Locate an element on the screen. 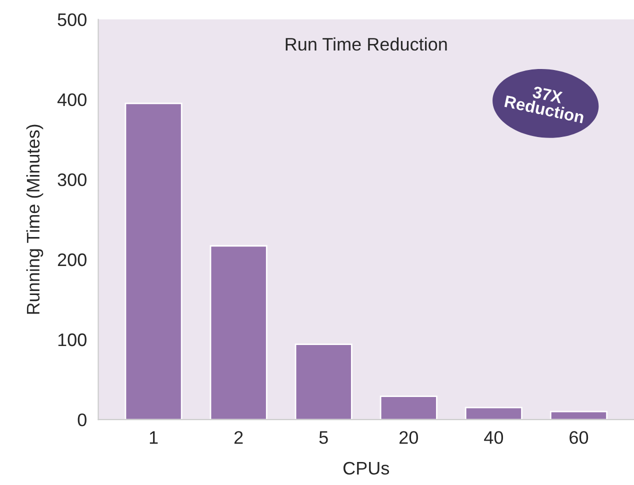 This screenshot has width=634, height=485. x-axis-title: CPUs is located at coordinates (366, 468).